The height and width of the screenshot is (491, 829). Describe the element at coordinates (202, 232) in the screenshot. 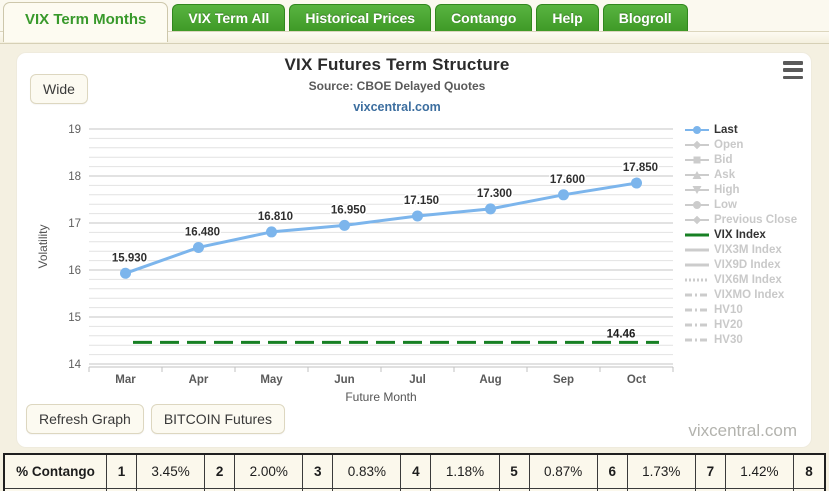

I see `svg-text: 16.480` at that location.